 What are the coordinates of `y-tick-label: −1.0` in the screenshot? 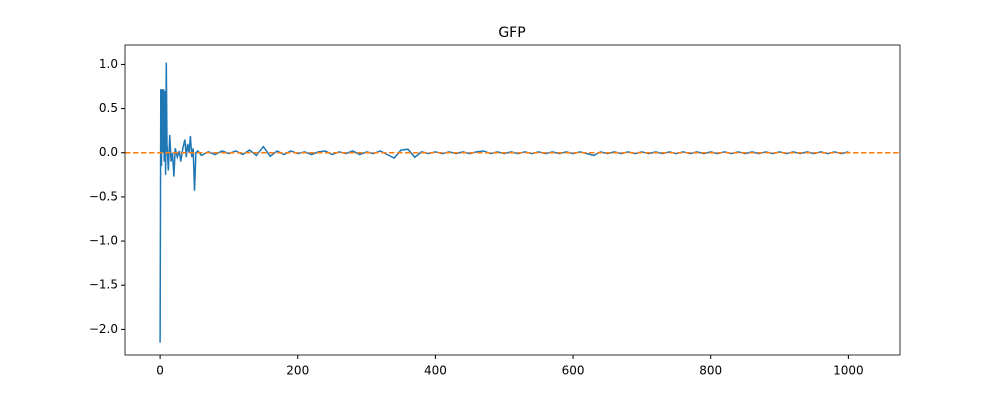 It's located at (103, 241).